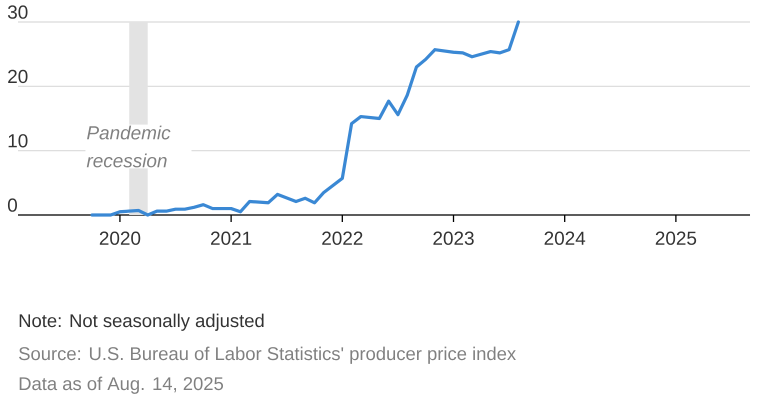 The height and width of the screenshot is (402, 768). What do you see at coordinates (267, 355) in the screenshot?
I see `source-note: Source: U.S. Bureau of Labor Statistics' producer price index` at bounding box center [267, 355].